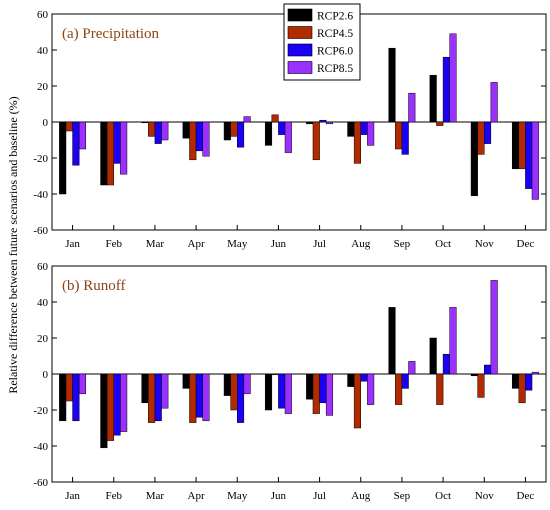 This screenshot has height=510, width=550. What do you see at coordinates (279, 244) in the screenshot?
I see `x-tick-label: Jun` at bounding box center [279, 244].